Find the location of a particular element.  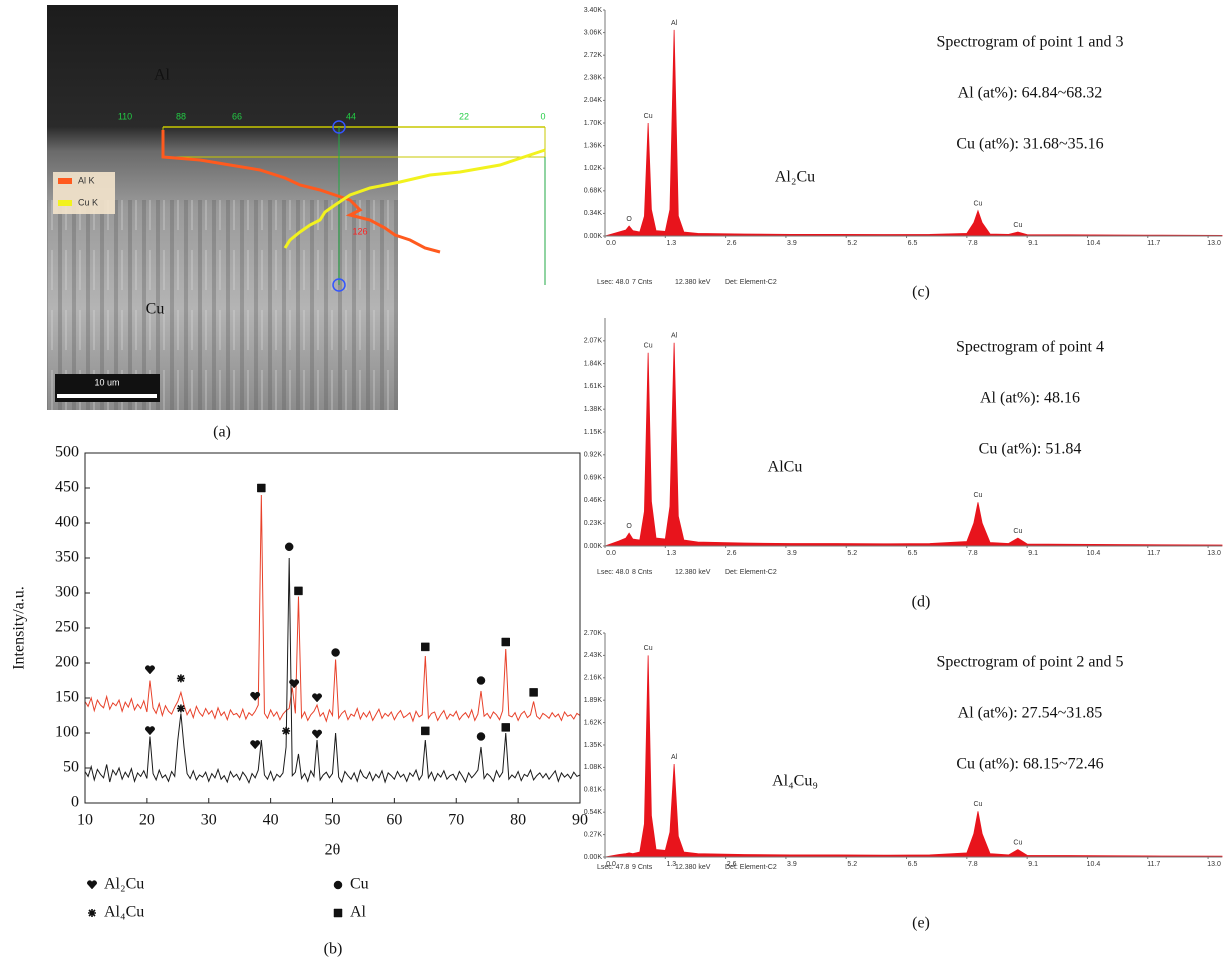

y-tick-label: 150 is located at coordinates (67, 697).